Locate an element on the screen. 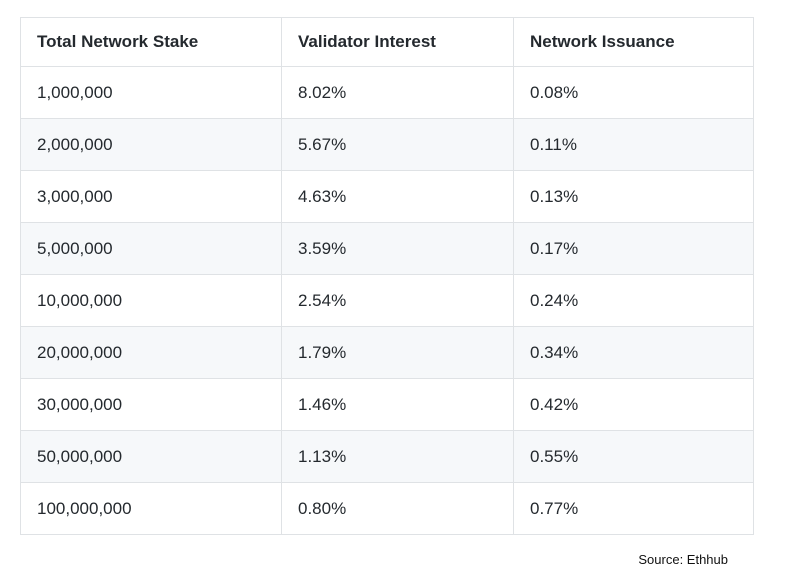 The height and width of the screenshot is (581, 800). table-cell: 30,000,000 is located at coordinates (151, 404).